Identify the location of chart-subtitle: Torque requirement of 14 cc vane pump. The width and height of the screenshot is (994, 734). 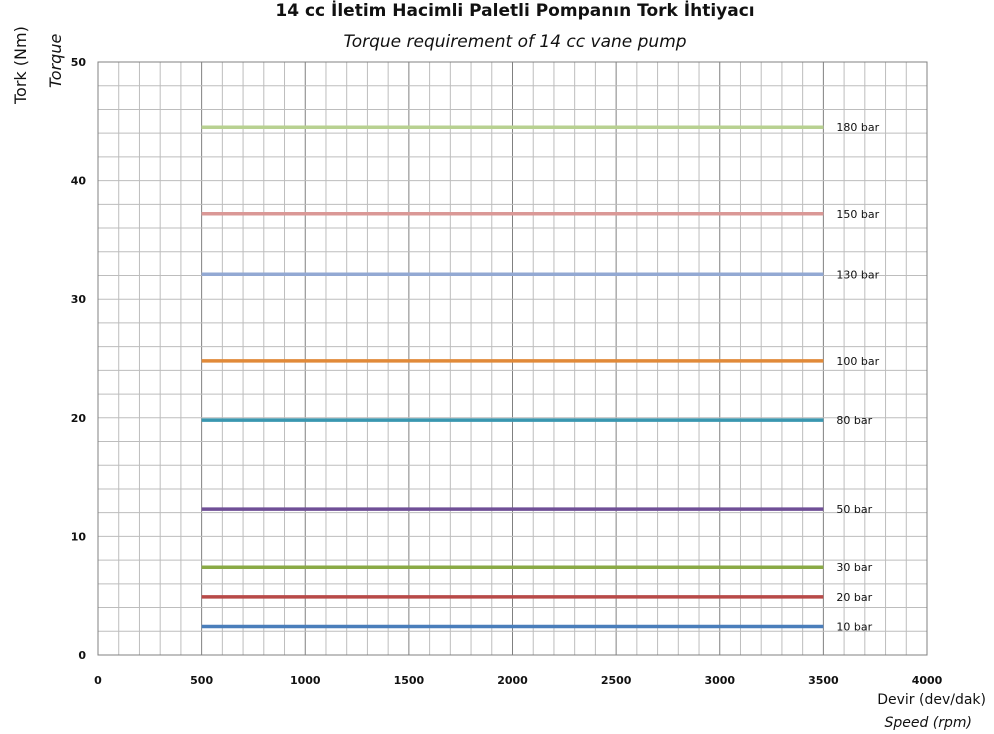
(514, 42).